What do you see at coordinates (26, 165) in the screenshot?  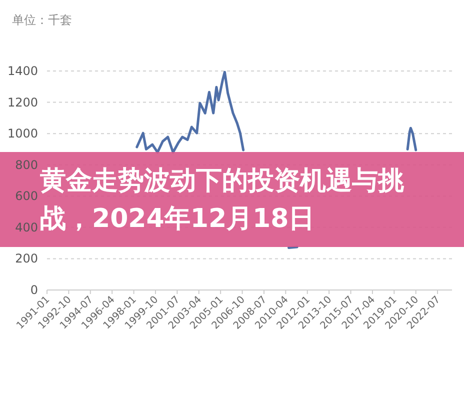 I see `y-tick-label: 800` at bounding box center [26, 165].